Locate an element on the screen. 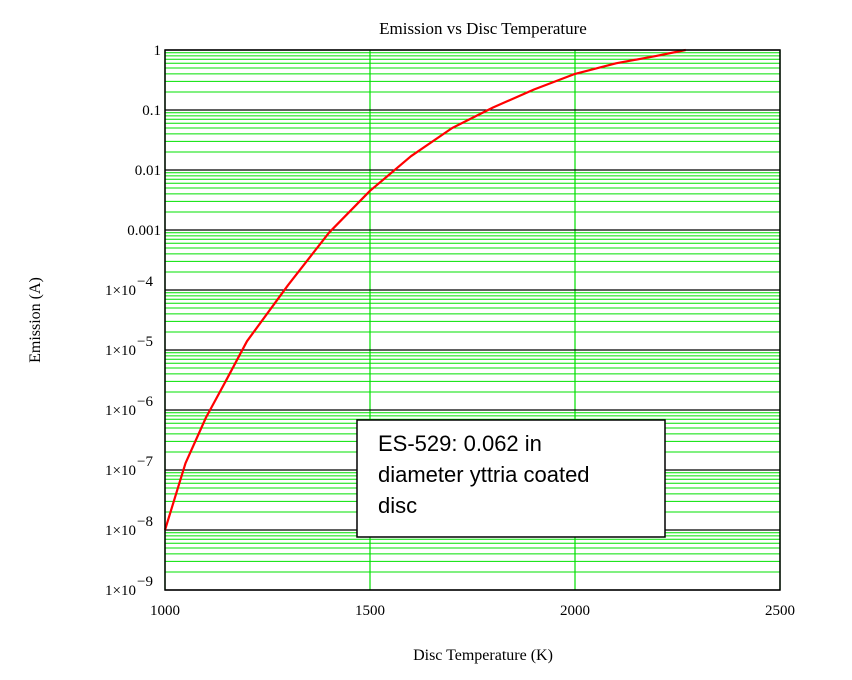 This screenshot has height=680, width=852. y-tick-label: 0.001 is located at coordinates (144, 231).